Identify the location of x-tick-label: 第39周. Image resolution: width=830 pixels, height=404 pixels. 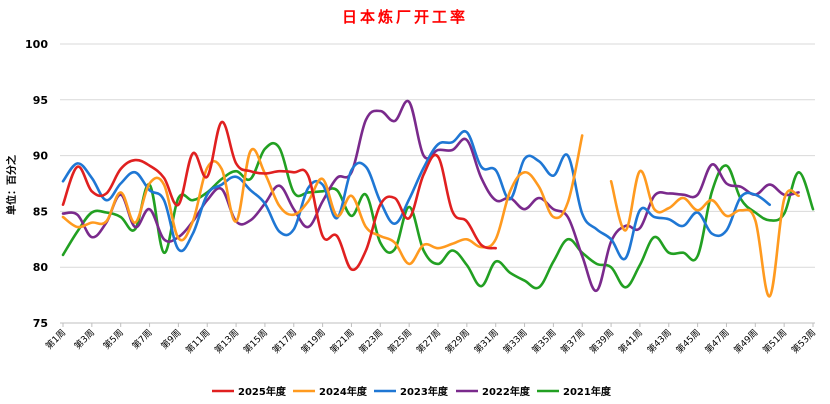
(601, 341).